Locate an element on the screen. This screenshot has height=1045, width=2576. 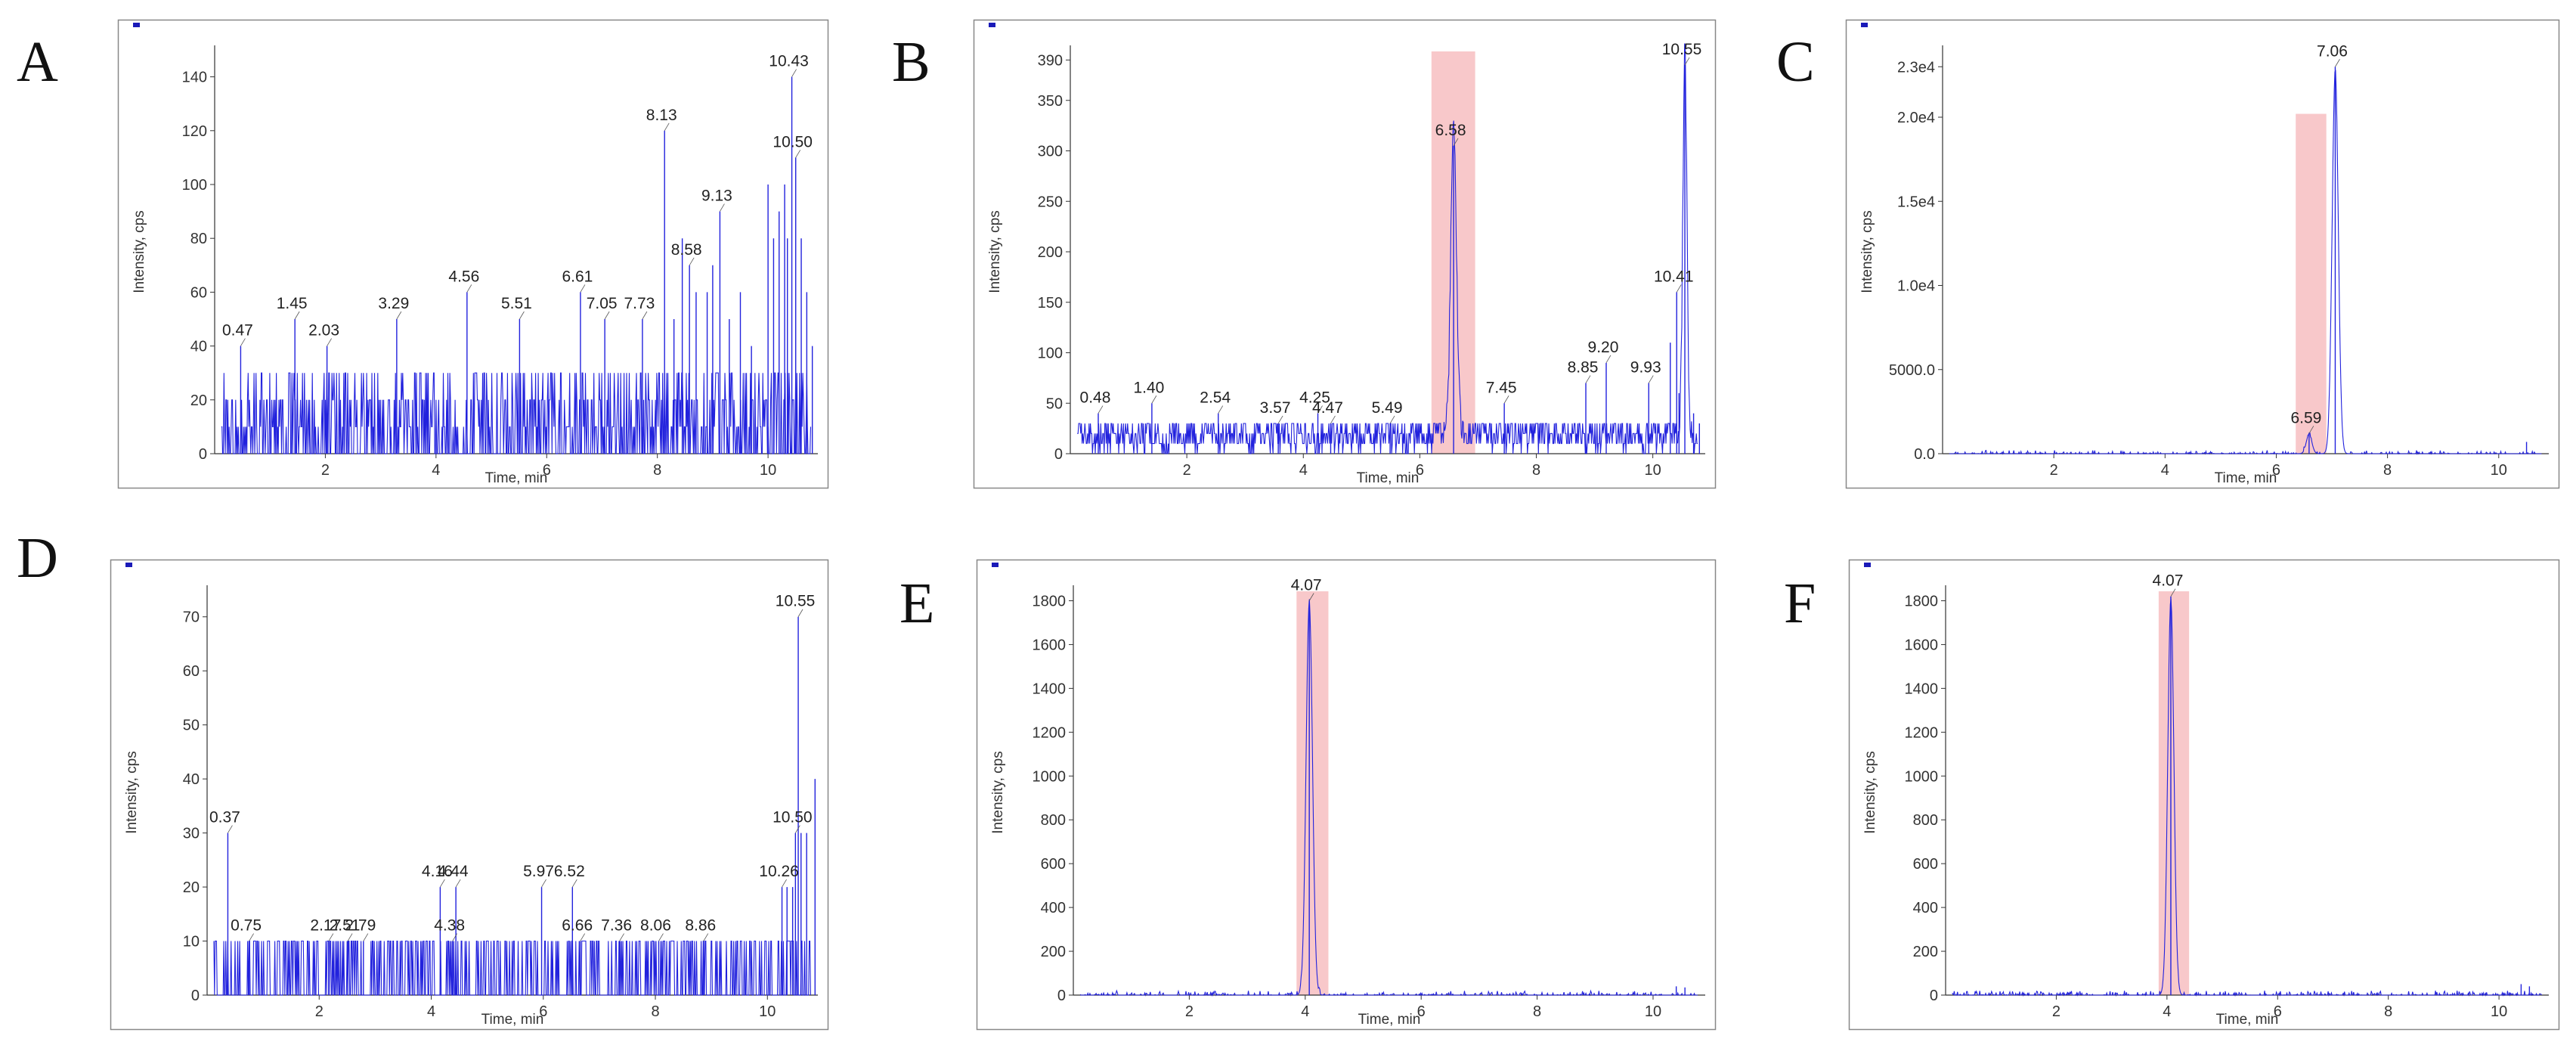
peak-label: 3.57 is located at coordinates (1275, 408).